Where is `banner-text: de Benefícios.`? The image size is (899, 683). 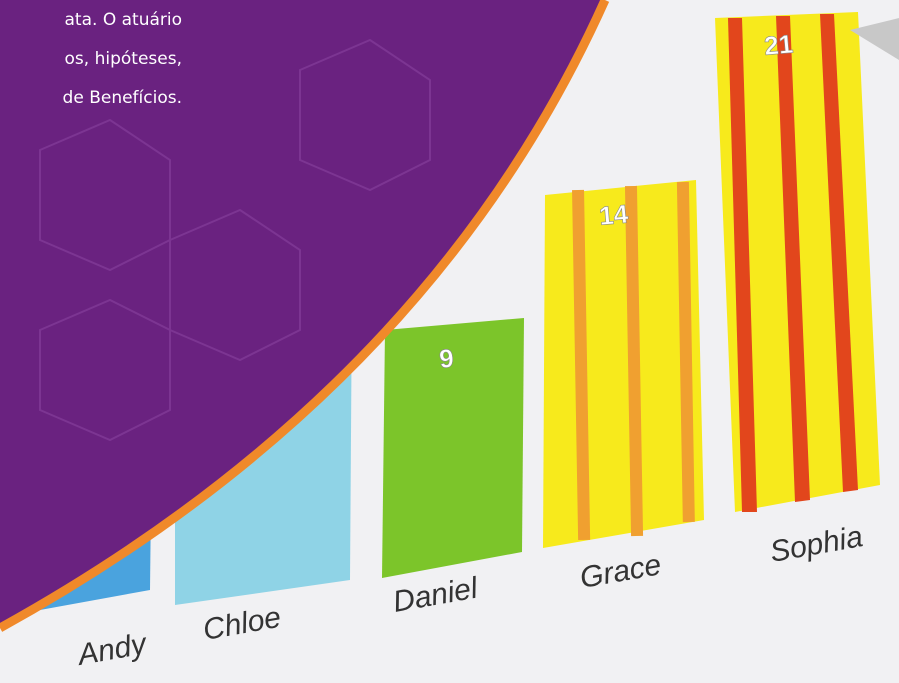 banner-text: de Benefícios. is located at coordinates (122, 98).